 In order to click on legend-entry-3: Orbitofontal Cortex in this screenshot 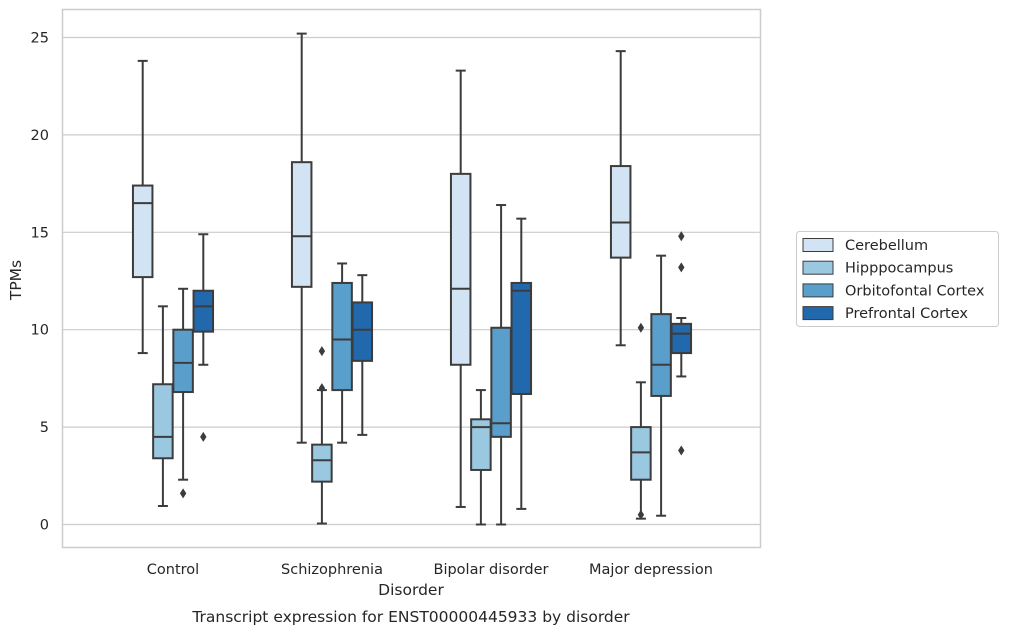, I will do `click(893, 291)`.